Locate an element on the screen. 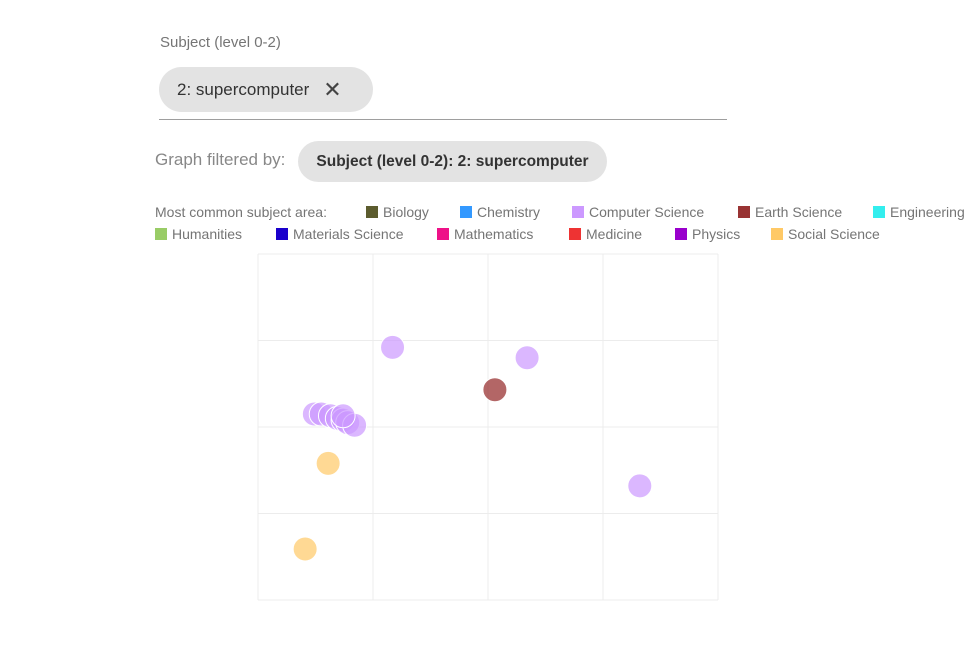 The height and width of the screenshot is (654, 977). legend-item-earth-science: Earth Science is located at coordinates (790, 212).